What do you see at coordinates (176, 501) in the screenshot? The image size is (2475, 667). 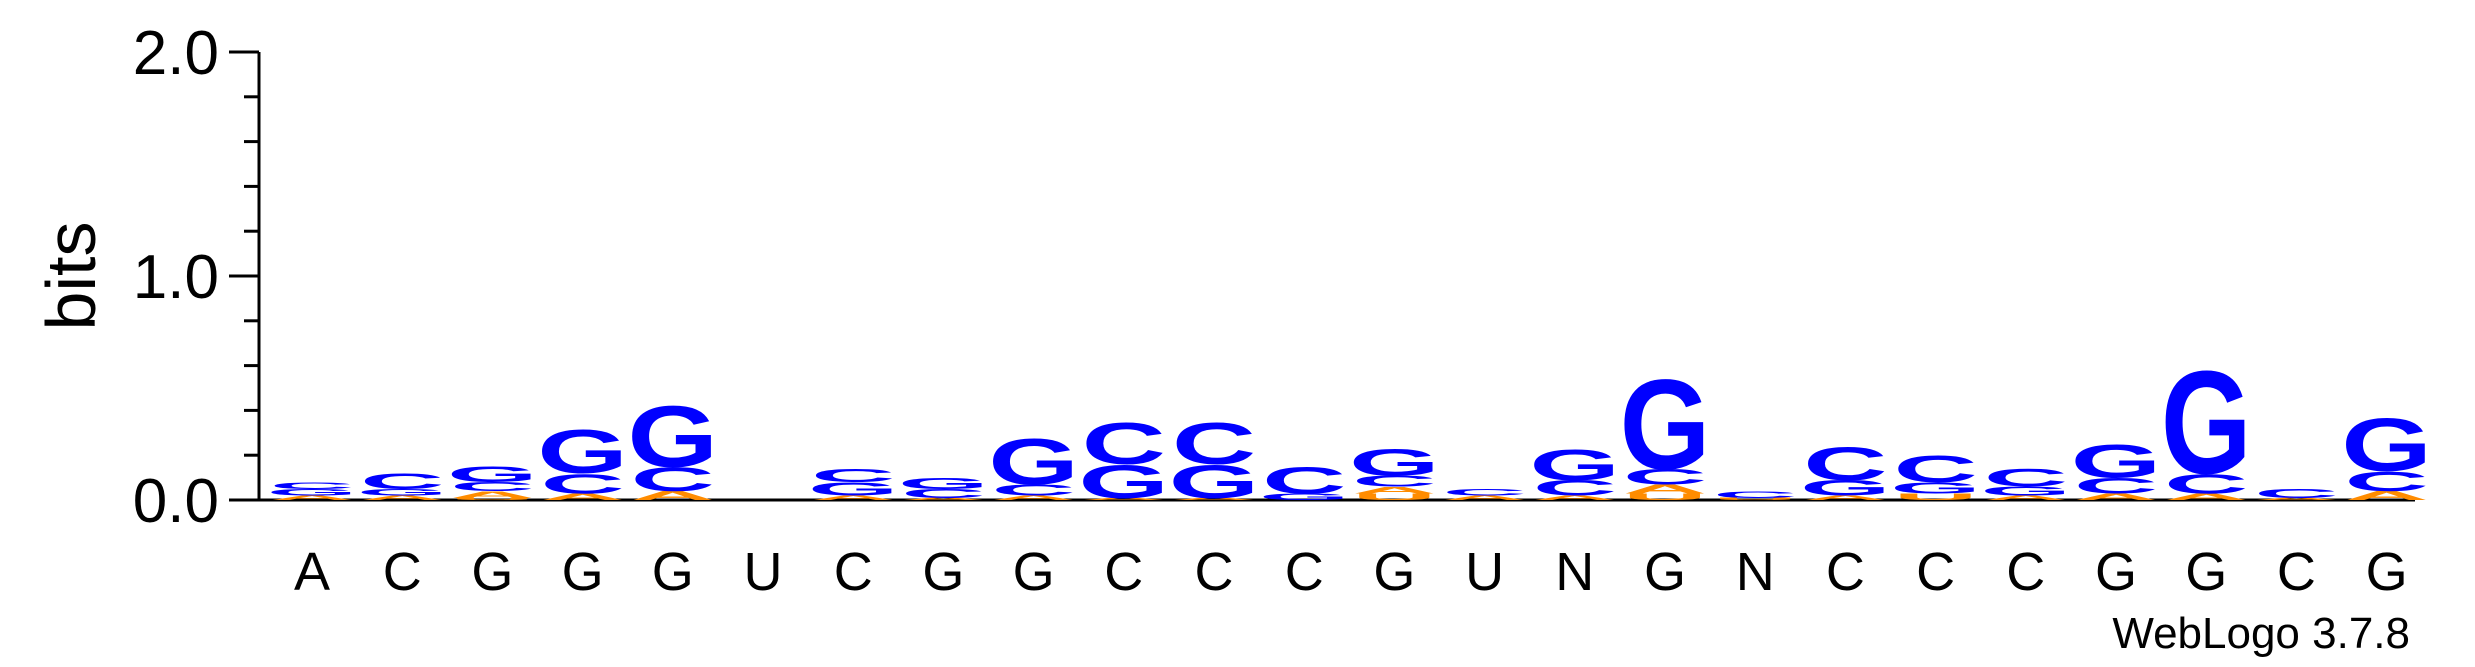 I see `y-tick-label: 0.0` at bounding box center [176, 501].